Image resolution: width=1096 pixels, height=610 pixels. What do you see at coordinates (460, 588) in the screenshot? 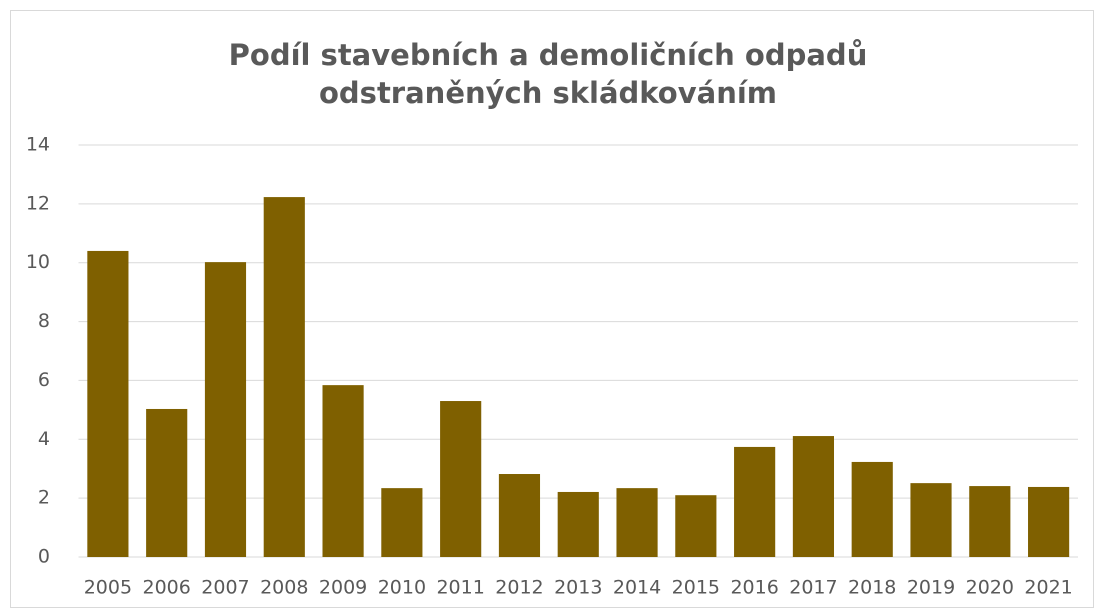
I see `x-tick-label: 2011` at bounding box center [460, 588].